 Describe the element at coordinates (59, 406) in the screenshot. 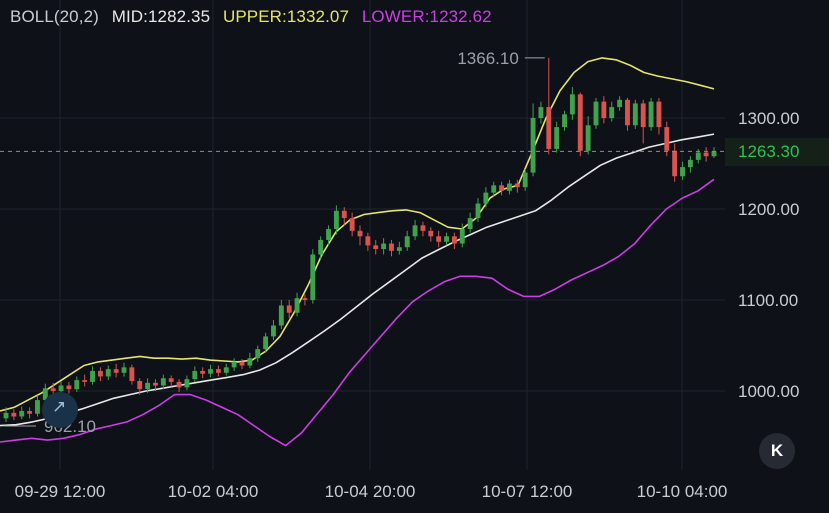

I see `arrow-up-right-icon: ↗` at that location.